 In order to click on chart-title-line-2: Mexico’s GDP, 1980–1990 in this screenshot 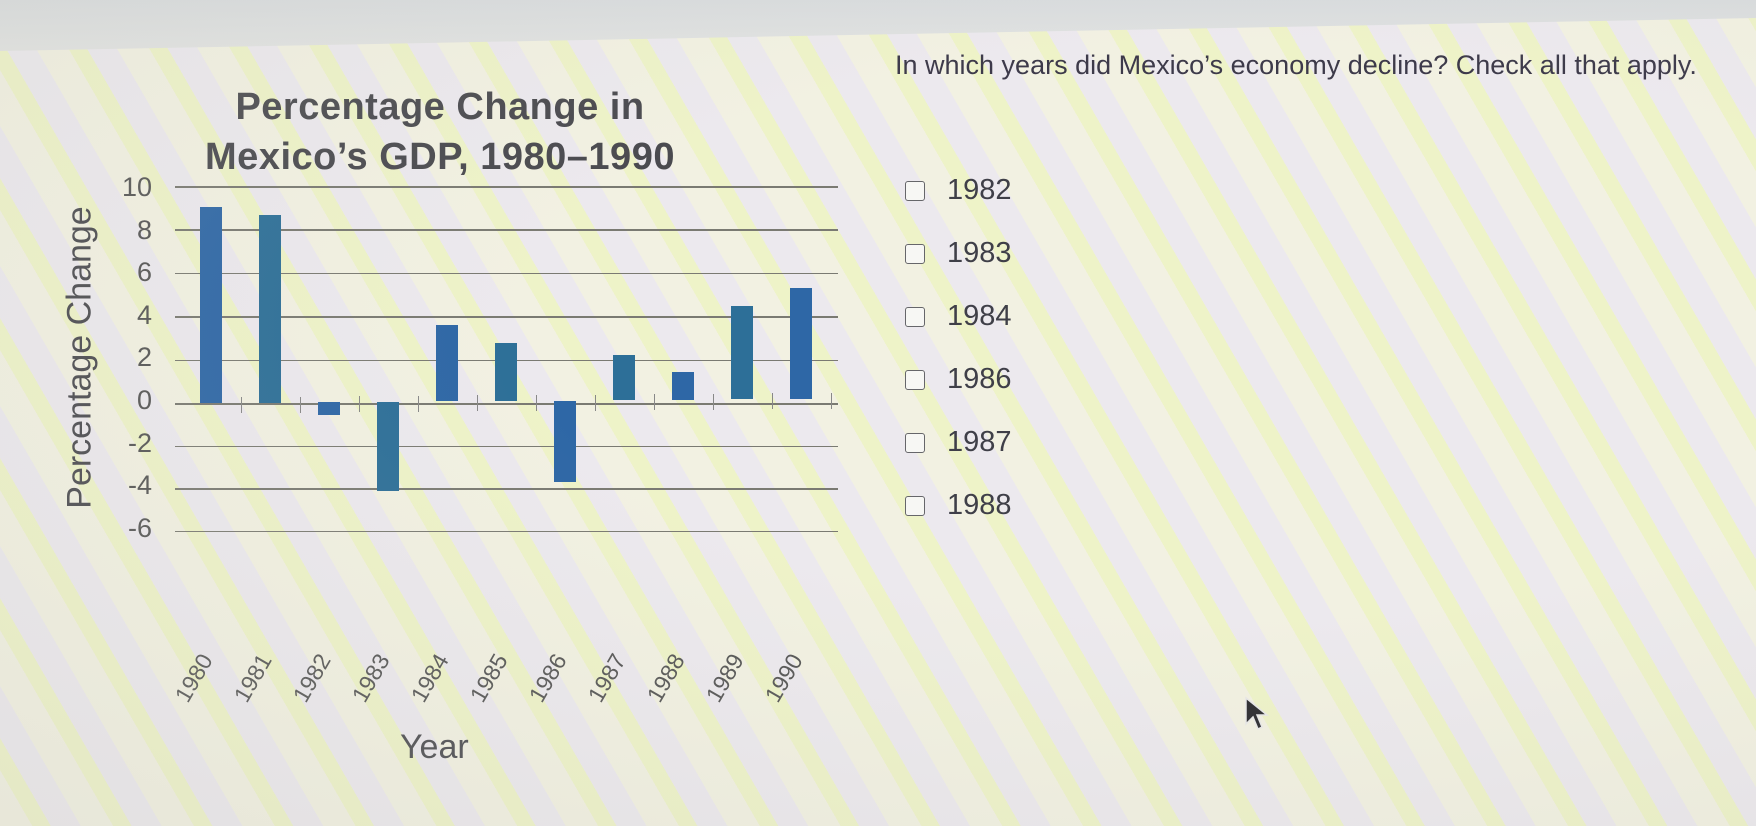, I will do `click(440, 157)`.